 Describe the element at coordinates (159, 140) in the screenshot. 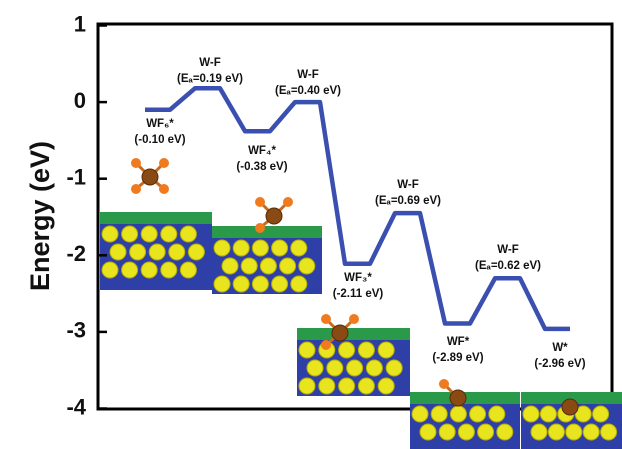

I see `annotation: (-0.10 eV)` at that location.